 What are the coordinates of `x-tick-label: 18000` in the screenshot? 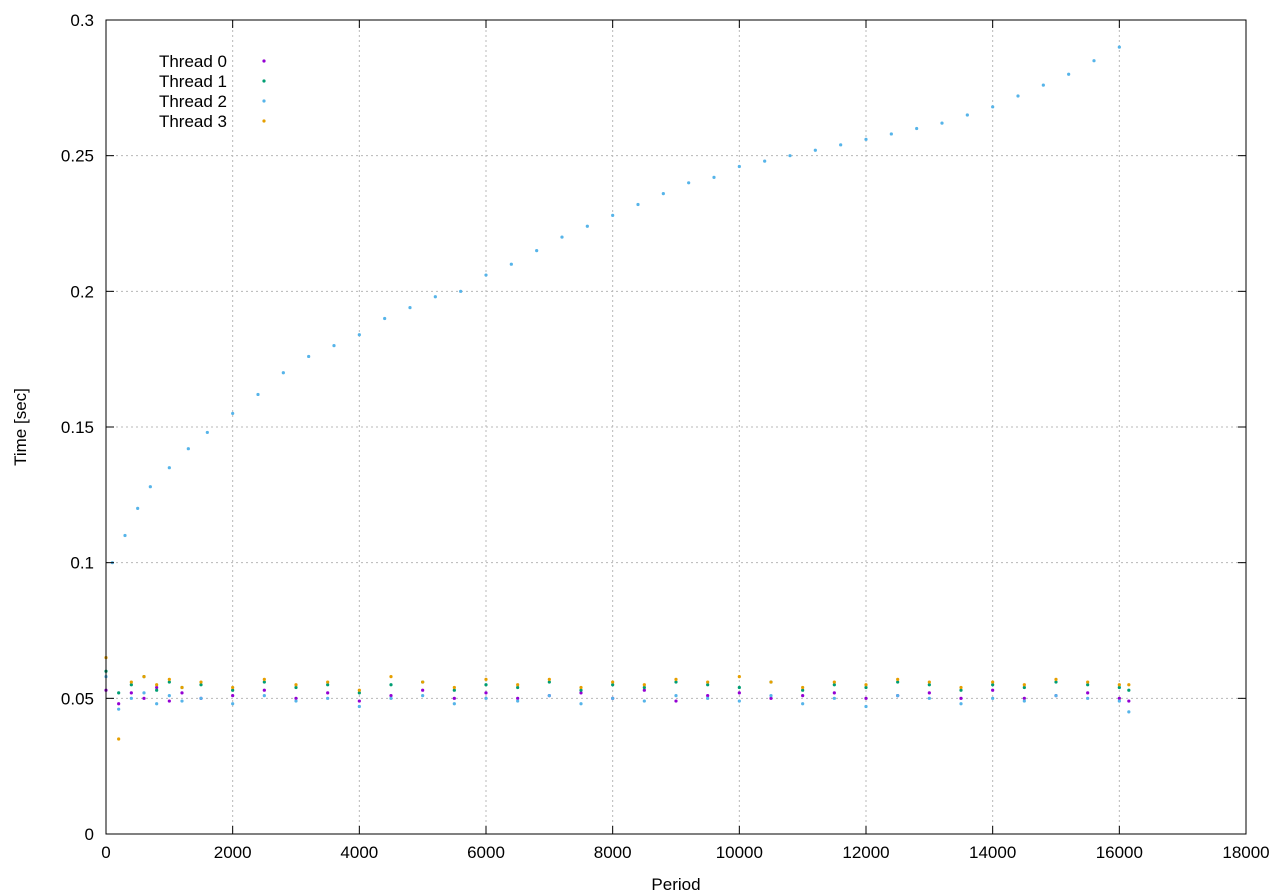 It's located at (1245, 852).